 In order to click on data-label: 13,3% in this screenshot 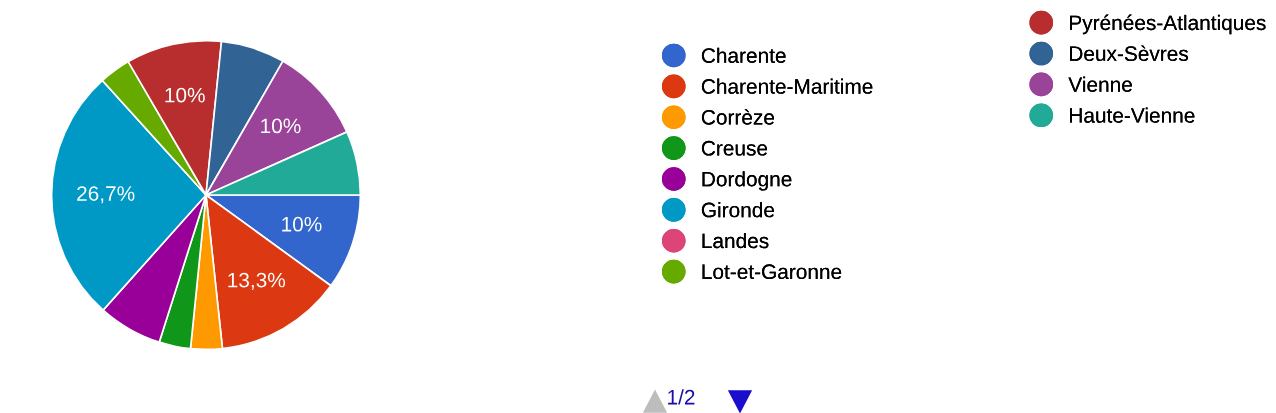, I will do `click(257, 281)`.